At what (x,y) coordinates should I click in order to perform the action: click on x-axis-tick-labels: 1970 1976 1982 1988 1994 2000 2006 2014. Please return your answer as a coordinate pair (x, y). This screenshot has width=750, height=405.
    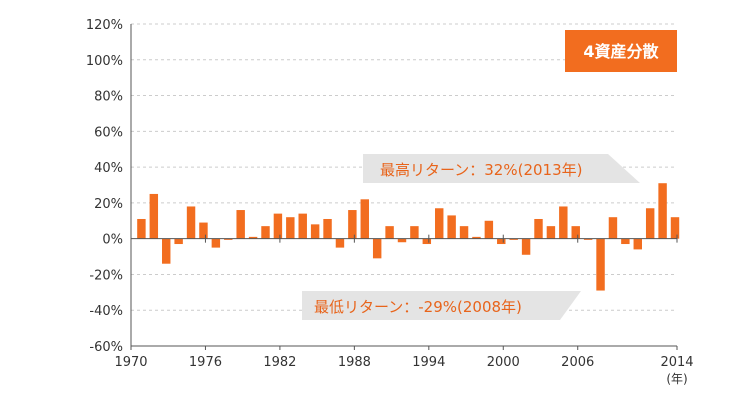
    Looking at the image, I should click on (403, 362).